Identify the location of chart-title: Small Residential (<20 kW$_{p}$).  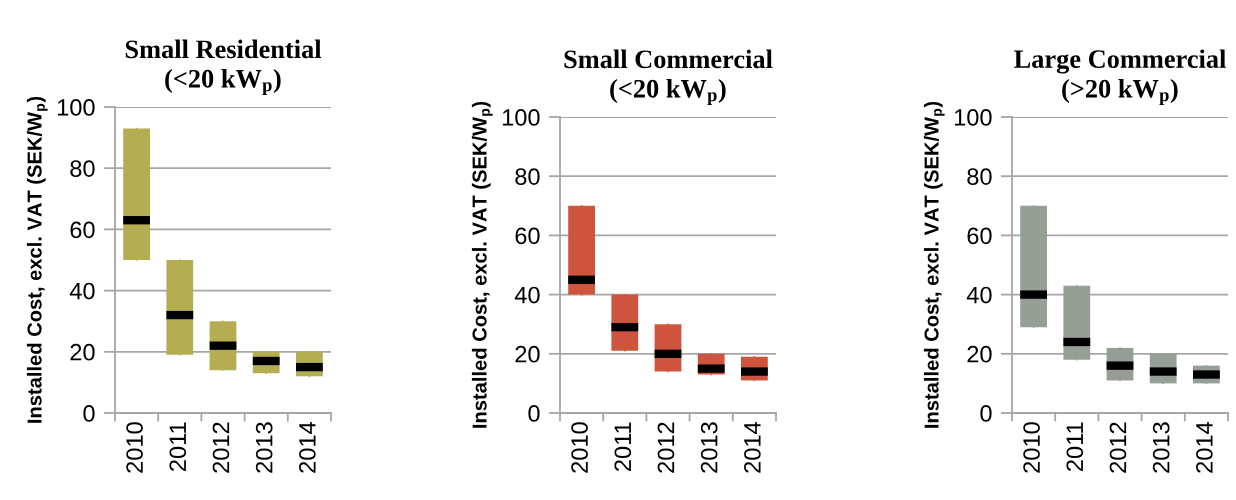
(223, 67).